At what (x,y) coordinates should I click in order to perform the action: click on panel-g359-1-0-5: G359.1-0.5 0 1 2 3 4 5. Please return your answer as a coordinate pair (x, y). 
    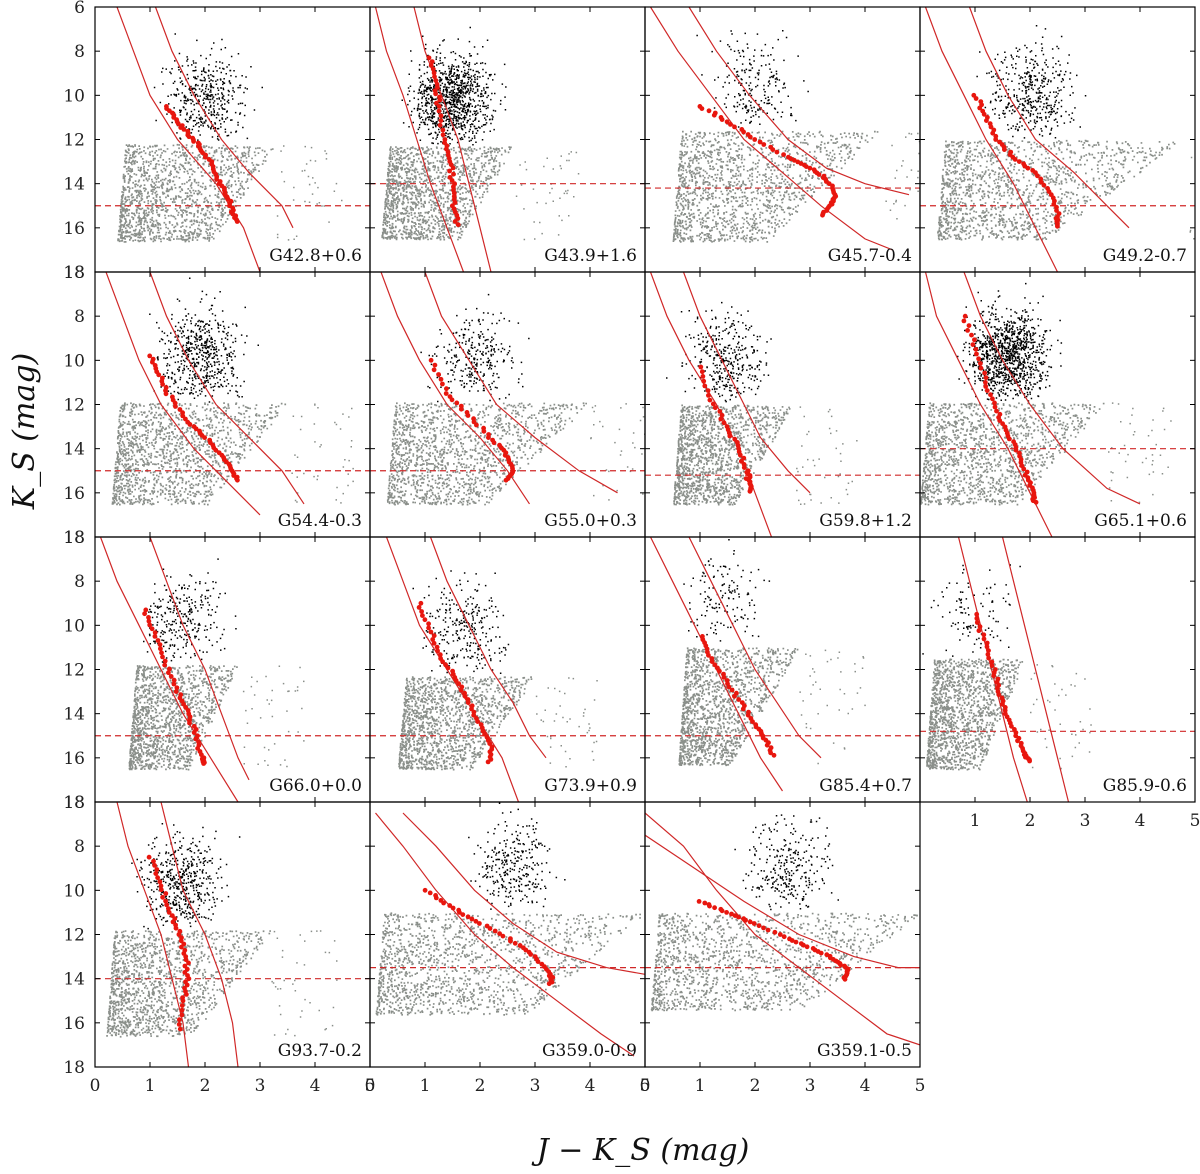
    Looking at the image, I should click on (782, 948).